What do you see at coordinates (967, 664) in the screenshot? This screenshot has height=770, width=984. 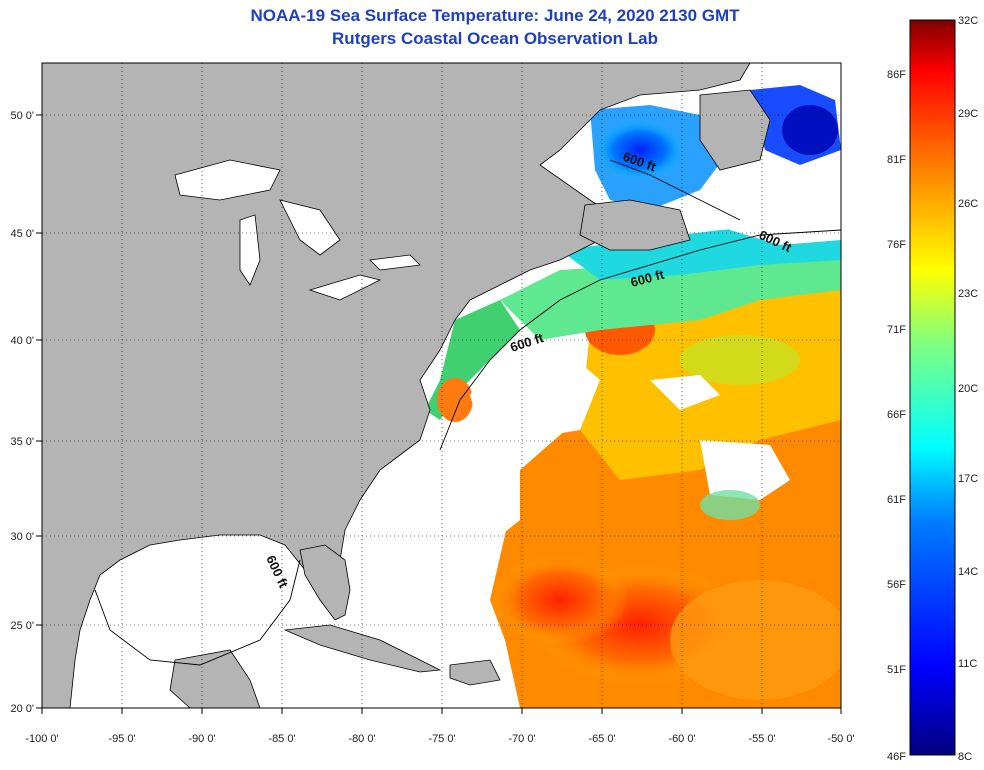 I see `colorbar-celsius-label: 11C` at bounding box center [967, 664].